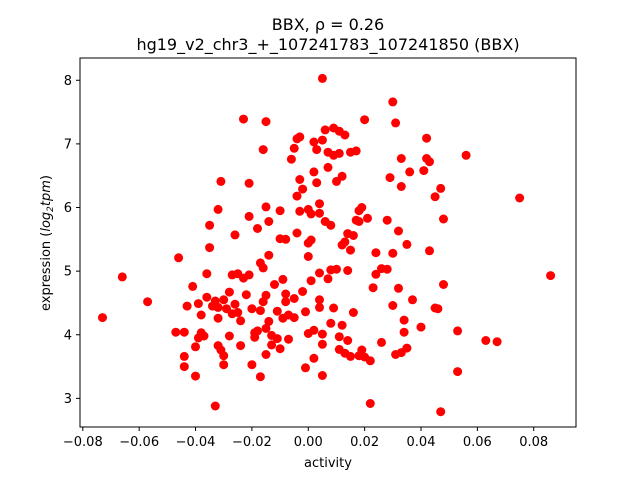 The height and width of the screenshot is (480, 640). What do you see at coordinates (252, 442) in the screenshot?
I see `x-tick-label: −0.02` at bounding box center [252, 442].